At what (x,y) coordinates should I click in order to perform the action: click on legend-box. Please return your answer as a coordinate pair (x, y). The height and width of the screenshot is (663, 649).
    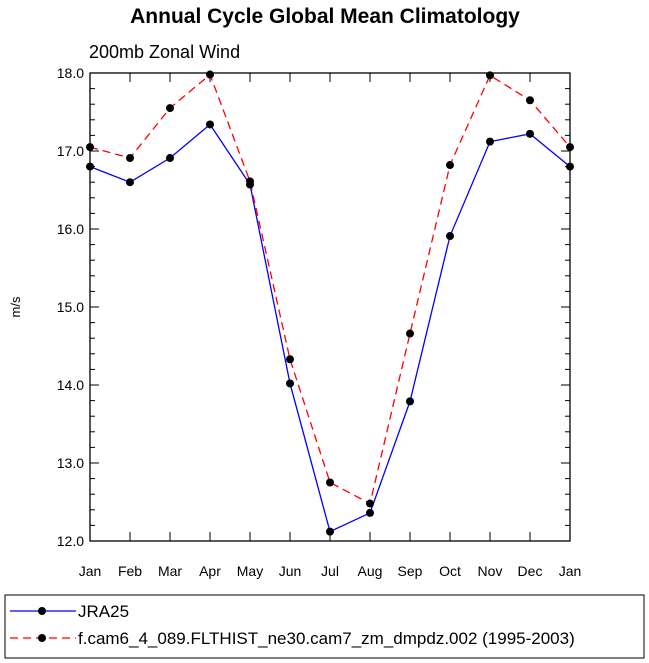
    Looking at the image, I should click on (324, 626).